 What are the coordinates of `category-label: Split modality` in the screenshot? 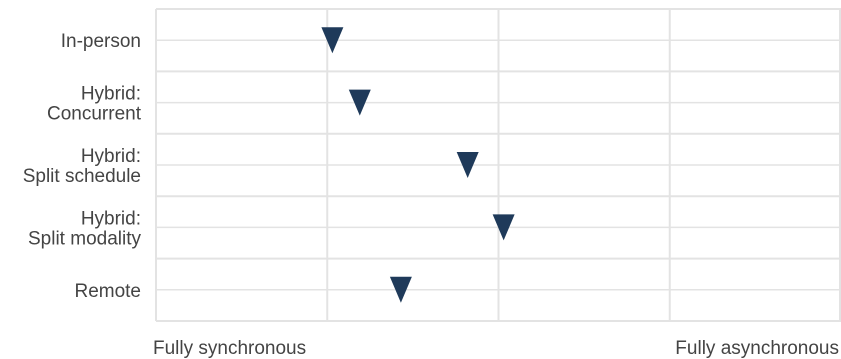 It's located at (84, 238).